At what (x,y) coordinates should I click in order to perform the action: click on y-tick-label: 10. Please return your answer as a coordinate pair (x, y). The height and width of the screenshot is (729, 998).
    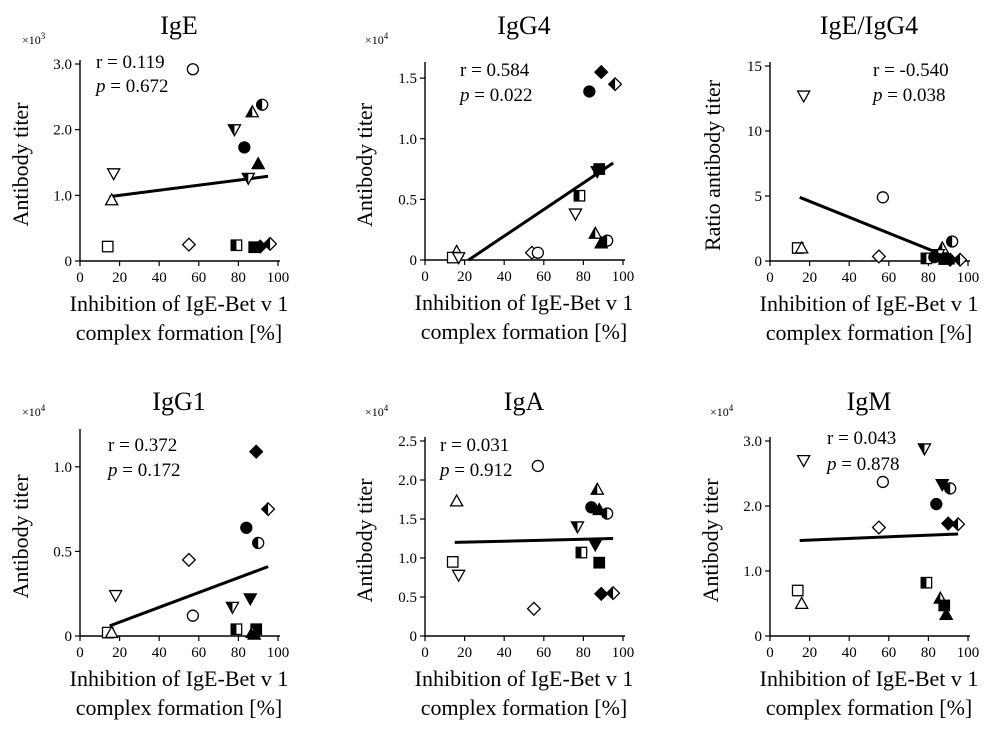
    Looking at the image, I should click on (754, 132).